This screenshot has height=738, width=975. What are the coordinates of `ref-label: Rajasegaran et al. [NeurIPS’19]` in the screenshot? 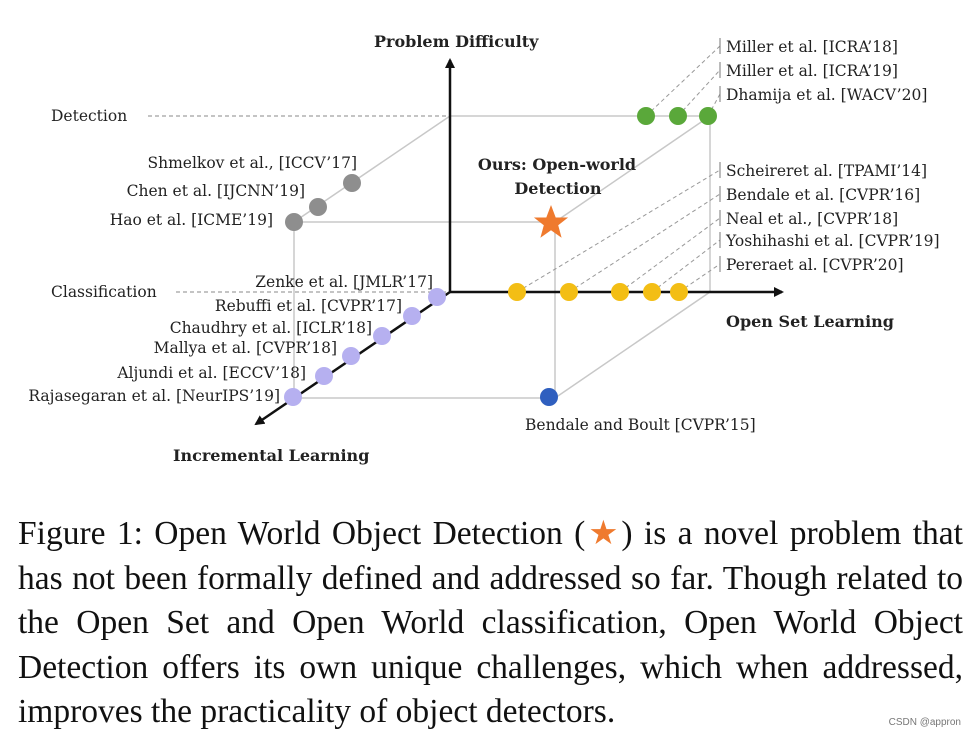 It's located at (154, 396).